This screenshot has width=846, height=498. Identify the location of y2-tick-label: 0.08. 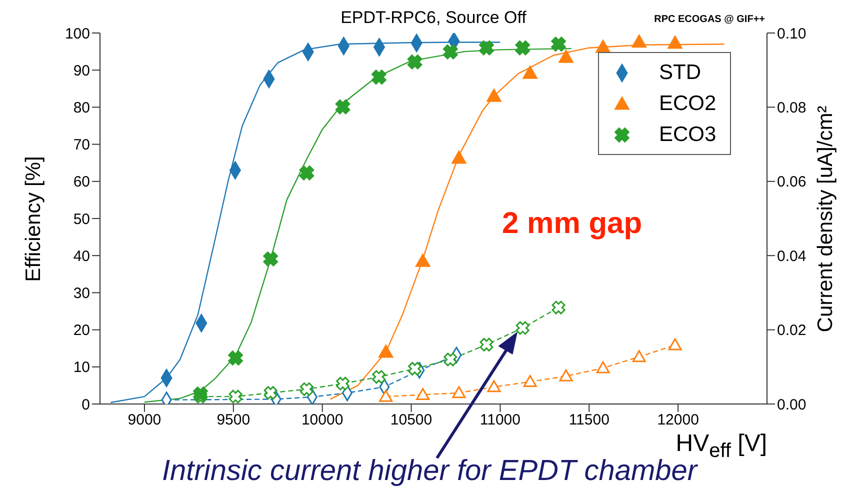
(791, 108).